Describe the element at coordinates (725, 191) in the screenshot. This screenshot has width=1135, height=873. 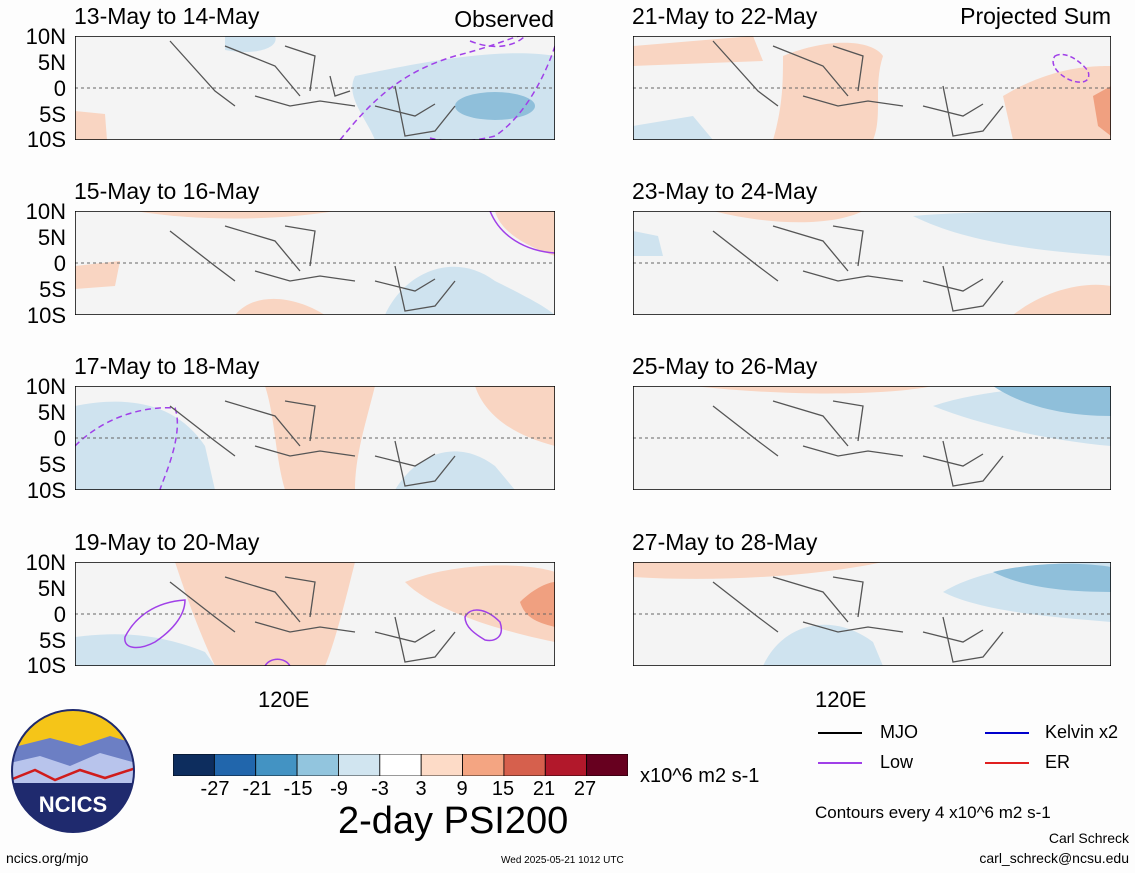
I see `panel-title: 23-May to 24-May` at that location.